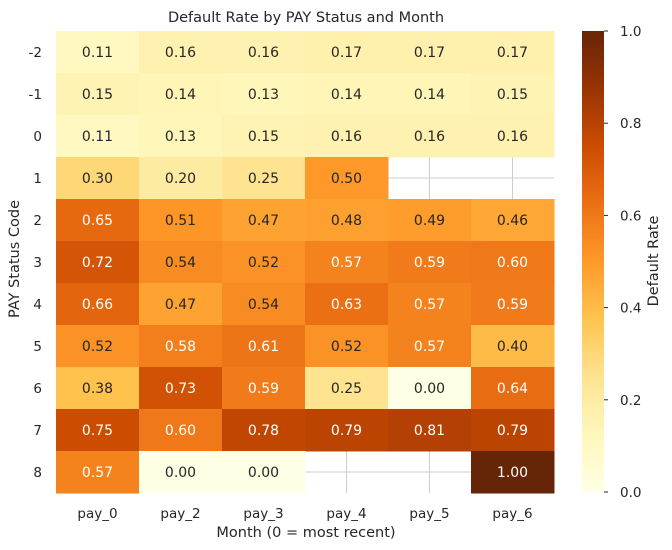 This screenshot has width=672, height=550. Describe the element at coordinates (97, 514) in the screenshot. I see `x-tick-label: pay_0` at that location.